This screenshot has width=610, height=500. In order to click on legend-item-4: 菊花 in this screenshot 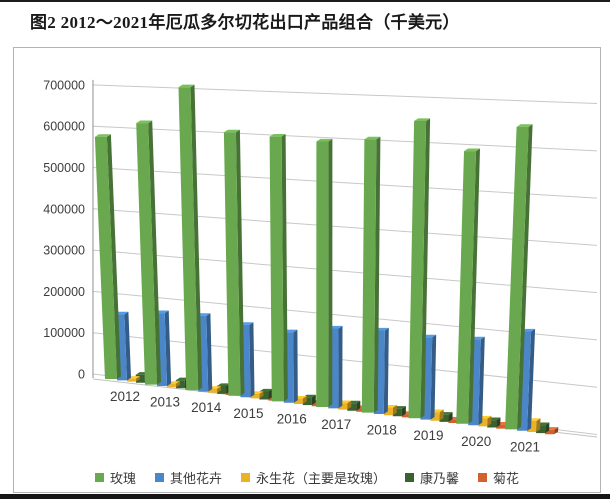, I will do `click(498, 477)`.